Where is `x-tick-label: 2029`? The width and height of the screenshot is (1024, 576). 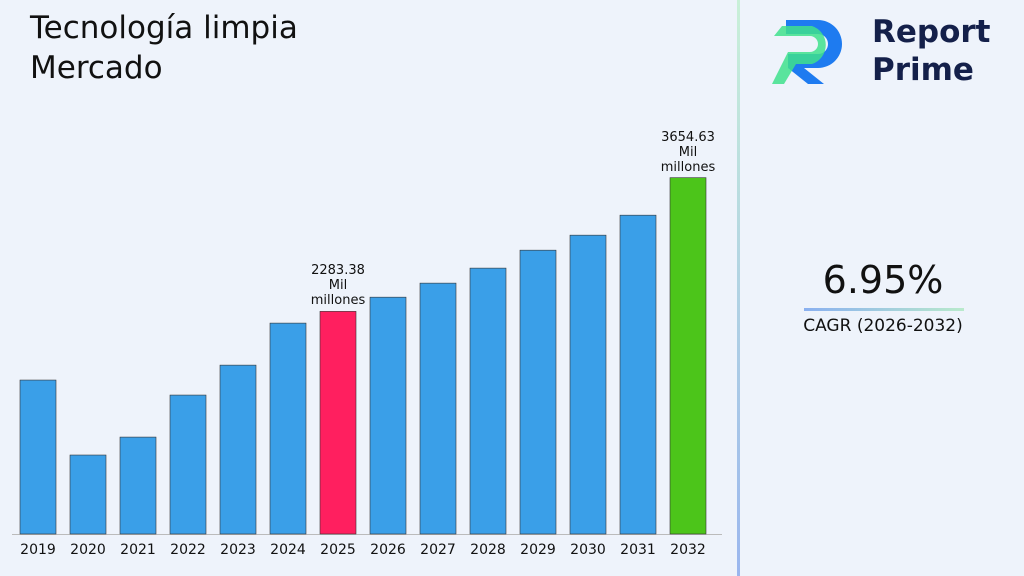 x-tick-label: 2029 is located at coordinates (538, 550).